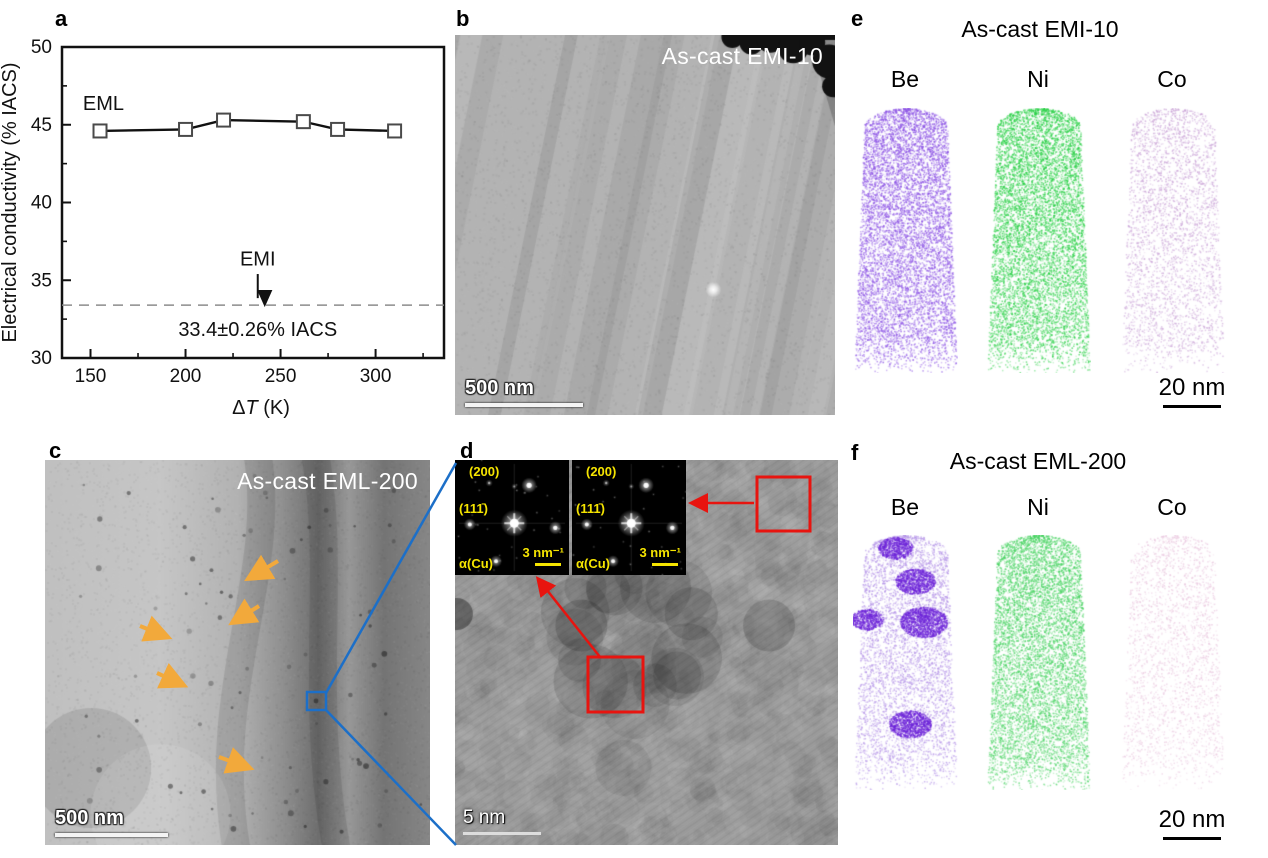 This screenshot has height=858, width=1268. I want to click on element-label-f-be: Be, so click(905, 507).